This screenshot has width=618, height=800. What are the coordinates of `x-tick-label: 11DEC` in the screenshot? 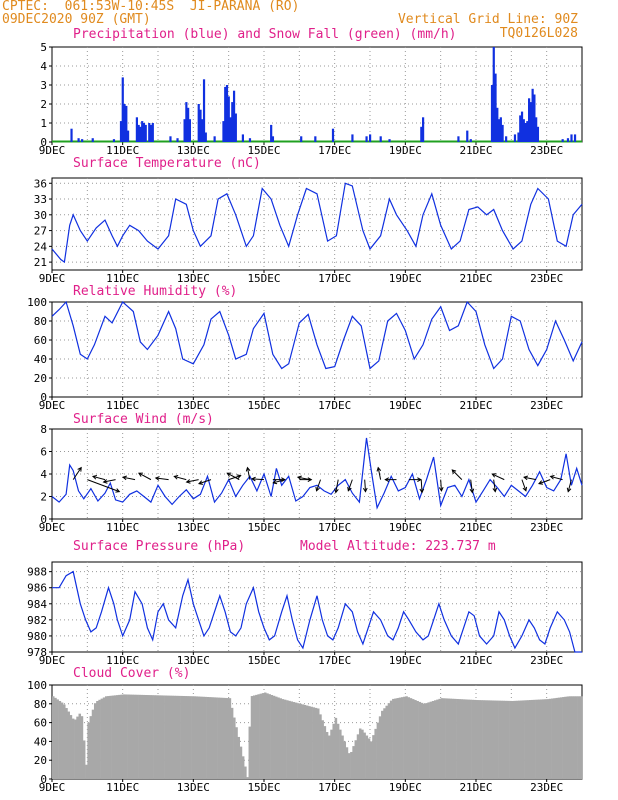 It's located at (122, 660).